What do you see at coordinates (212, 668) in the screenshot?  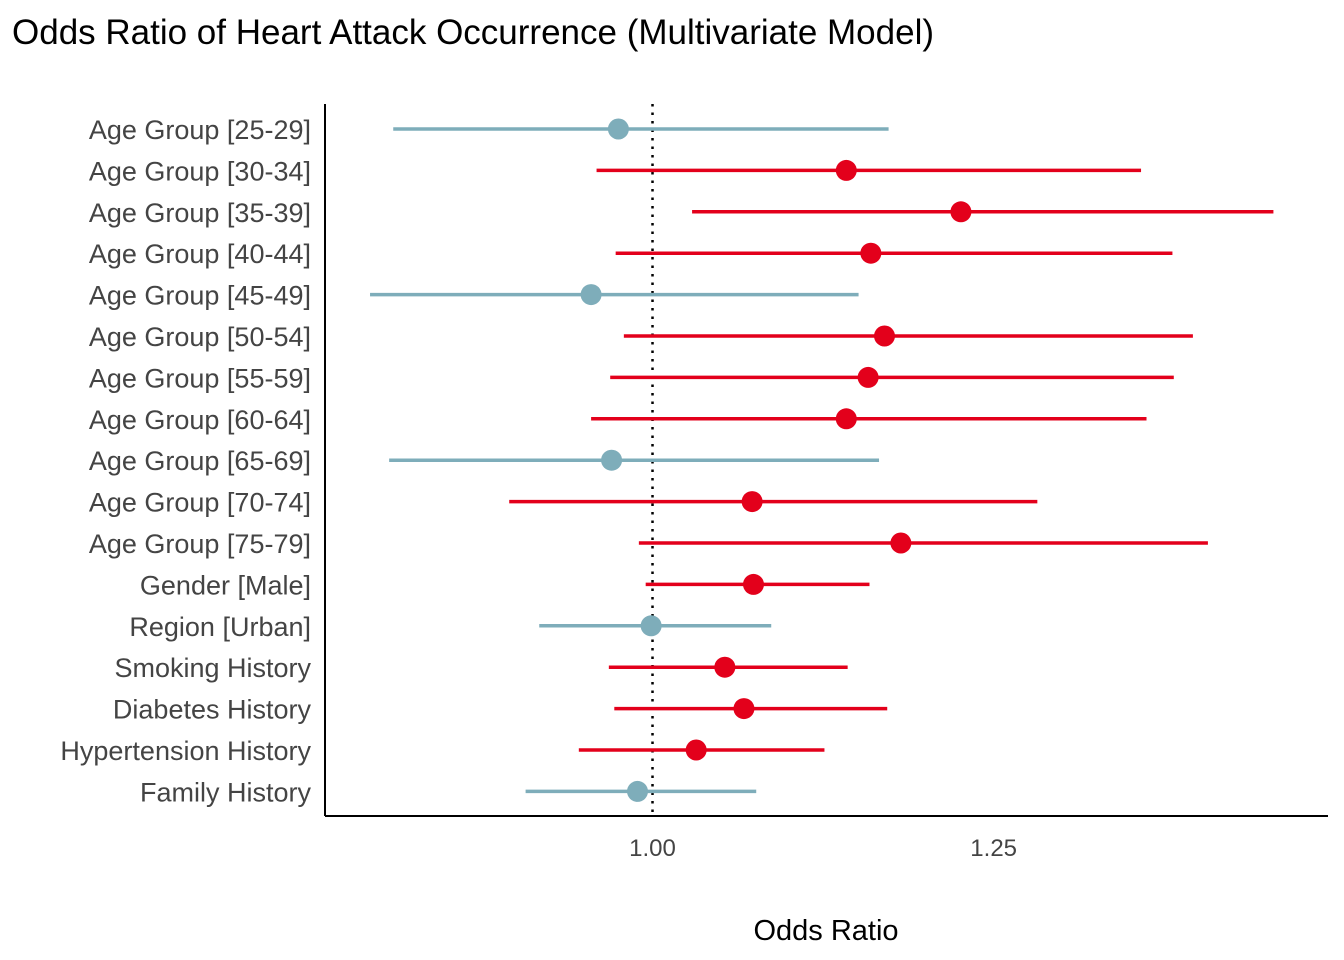 I see `y-category-label: Smoking History` at bounding box center [212, 668].